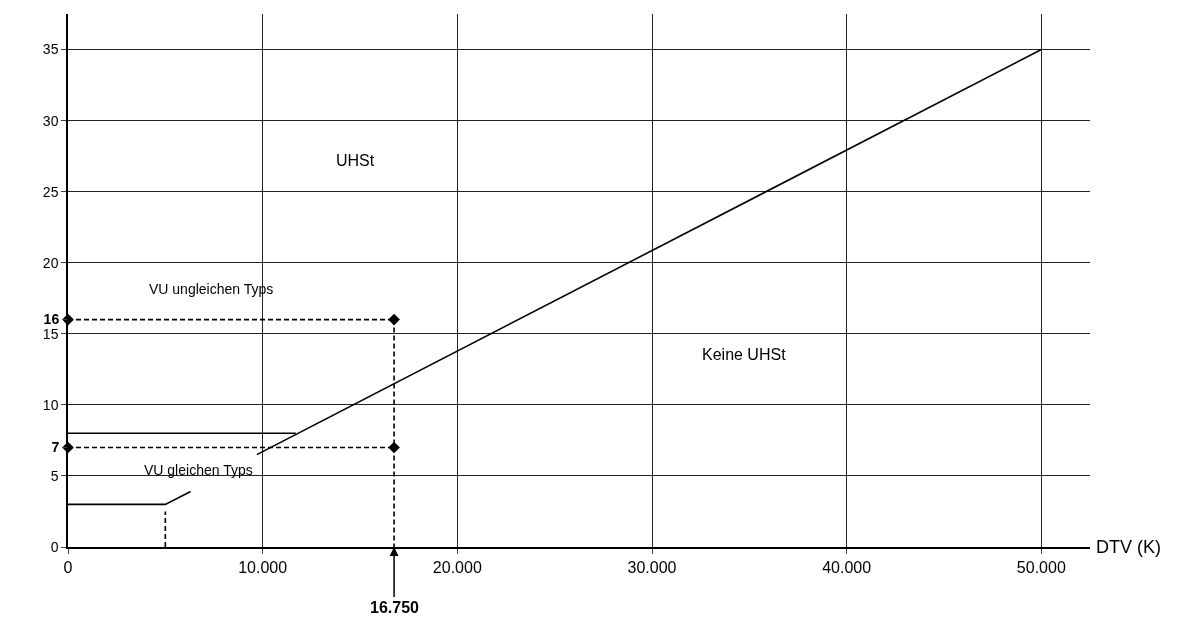 This screenshot has width=1190, height=642. I want to click on x-tick-label: 0, so click(68, 567).